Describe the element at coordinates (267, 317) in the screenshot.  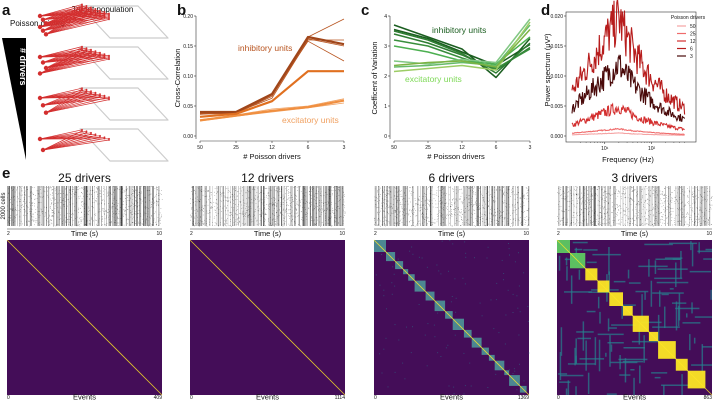
I see `matrix-diagonal` at that location.